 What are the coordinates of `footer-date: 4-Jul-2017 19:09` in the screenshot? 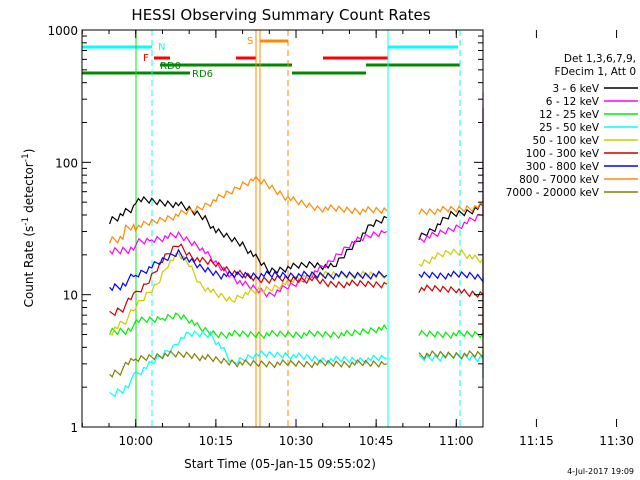 It's located at (600, 471).